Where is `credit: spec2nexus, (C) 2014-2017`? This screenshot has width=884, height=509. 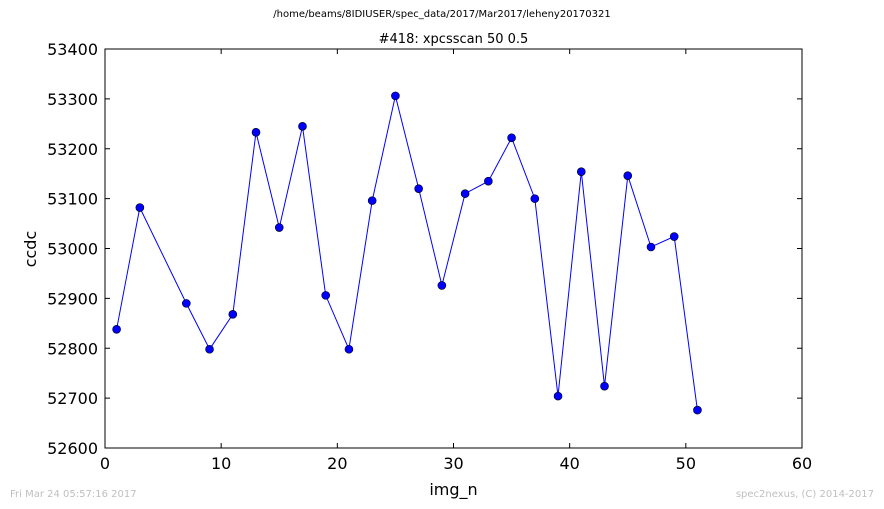
credit: spec2nexus, (C) 2014-2017 is located at coordinates (804, 494).